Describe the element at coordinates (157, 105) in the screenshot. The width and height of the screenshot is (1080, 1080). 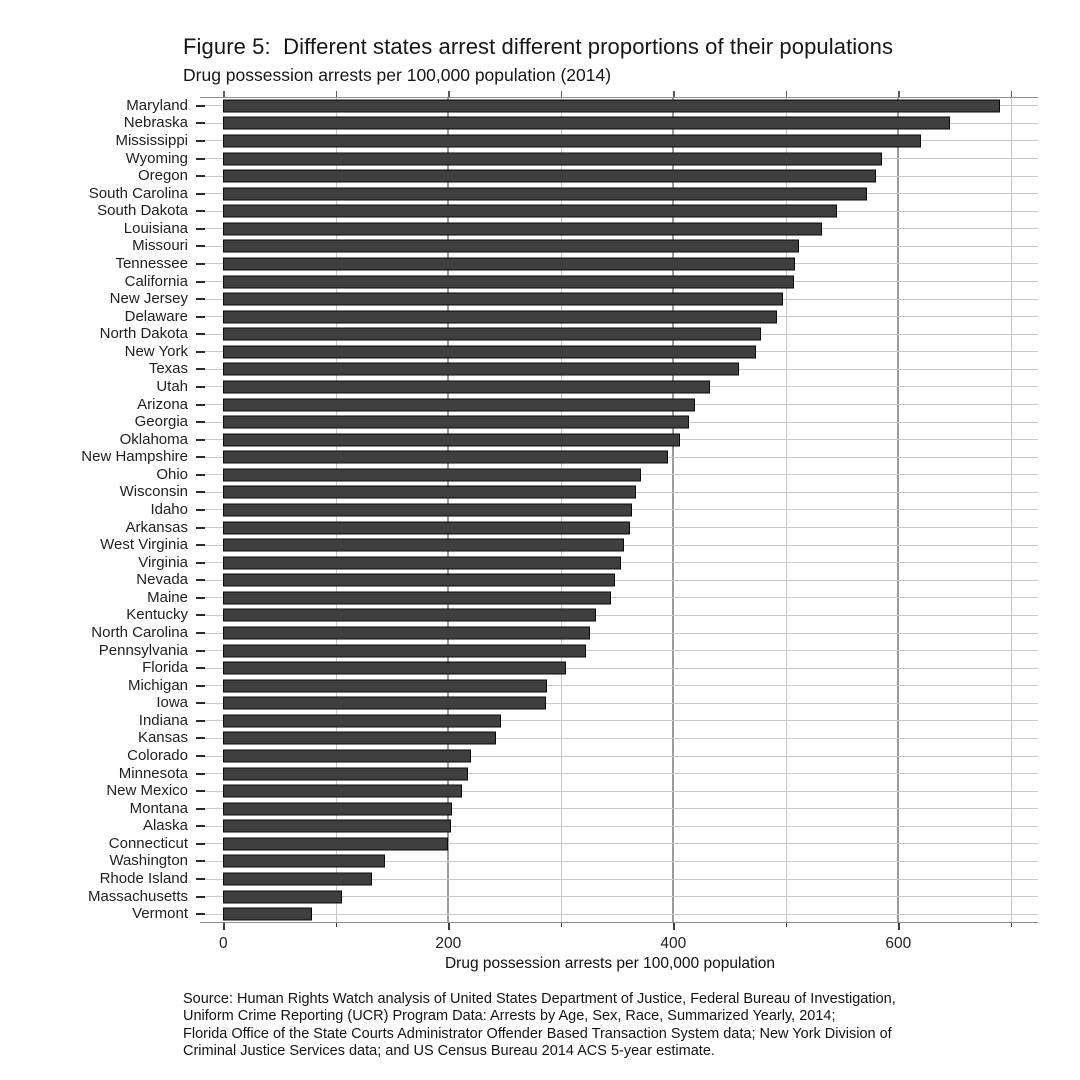
I see `state-label: Maryland` at that location.